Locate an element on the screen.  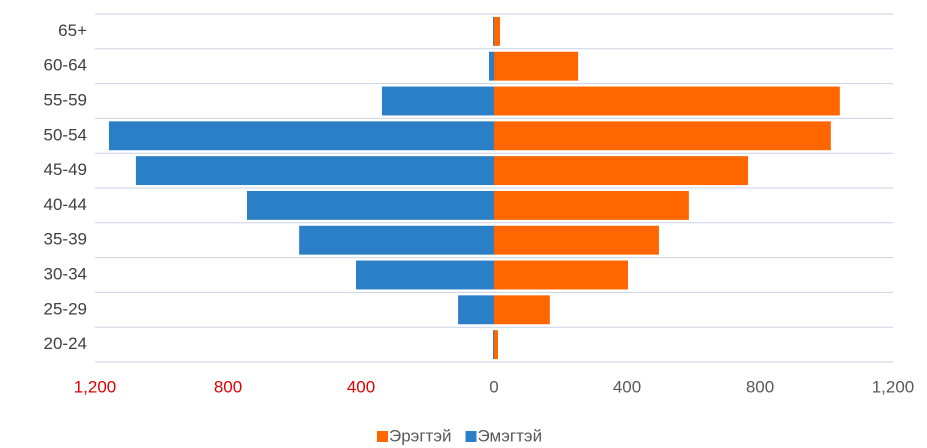
legend-label: Эрэгтэй is located at coordinates (420, 435).